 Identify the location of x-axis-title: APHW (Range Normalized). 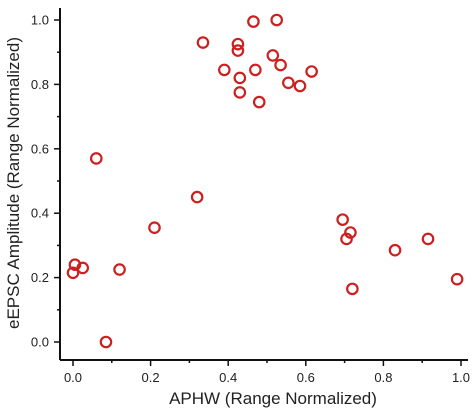
(273, 398).